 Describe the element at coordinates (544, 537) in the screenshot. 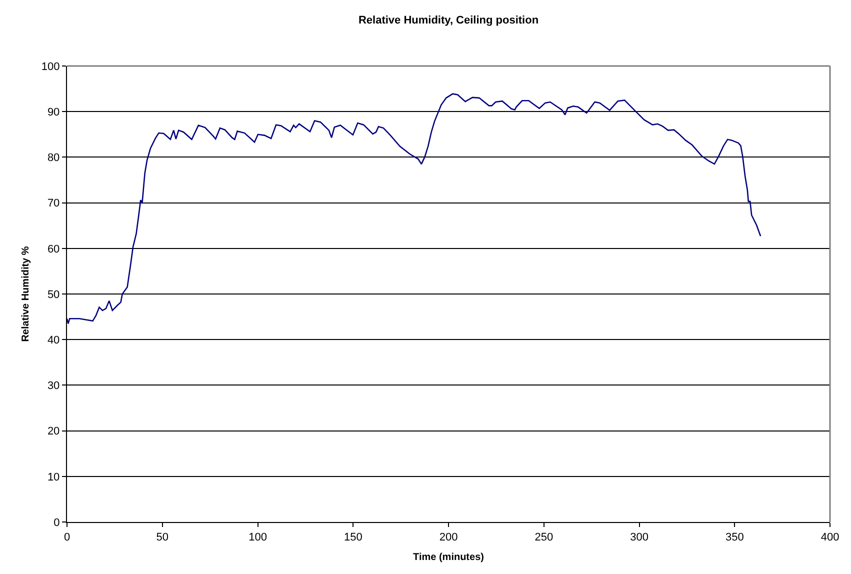

I see `x-tick-label: 250` at that location.